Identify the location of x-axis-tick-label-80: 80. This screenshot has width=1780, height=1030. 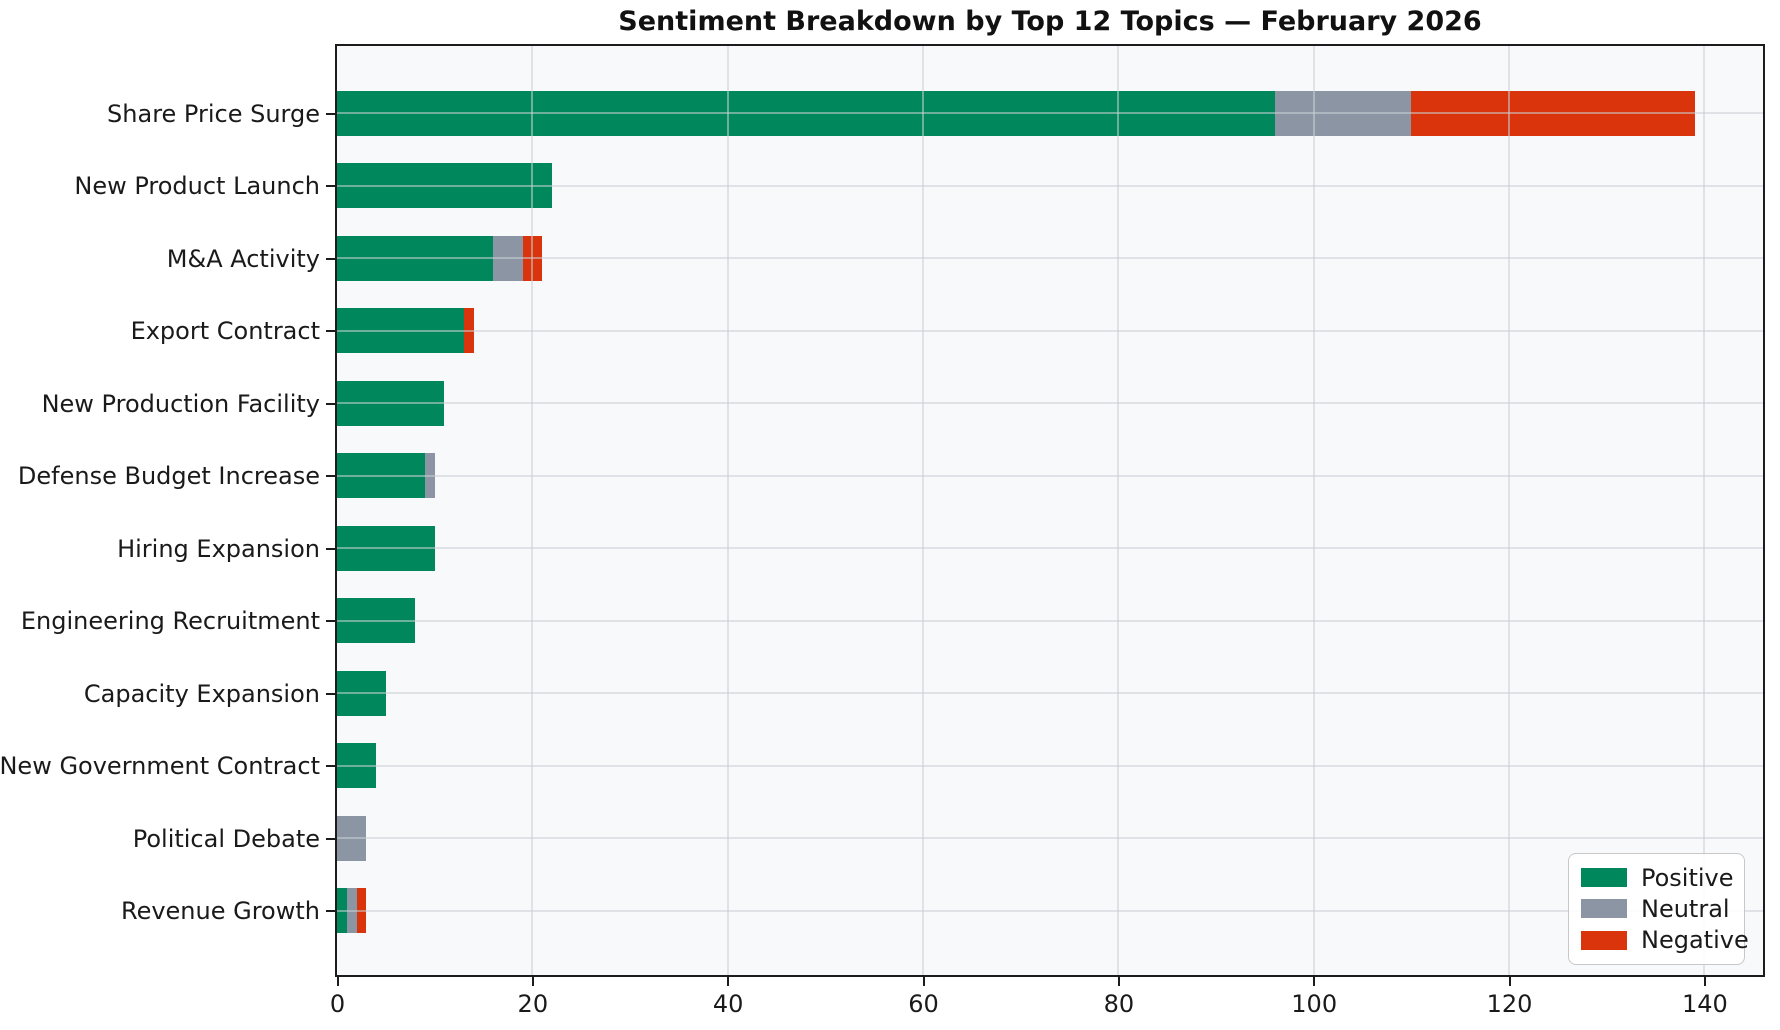
(1119, 1004).